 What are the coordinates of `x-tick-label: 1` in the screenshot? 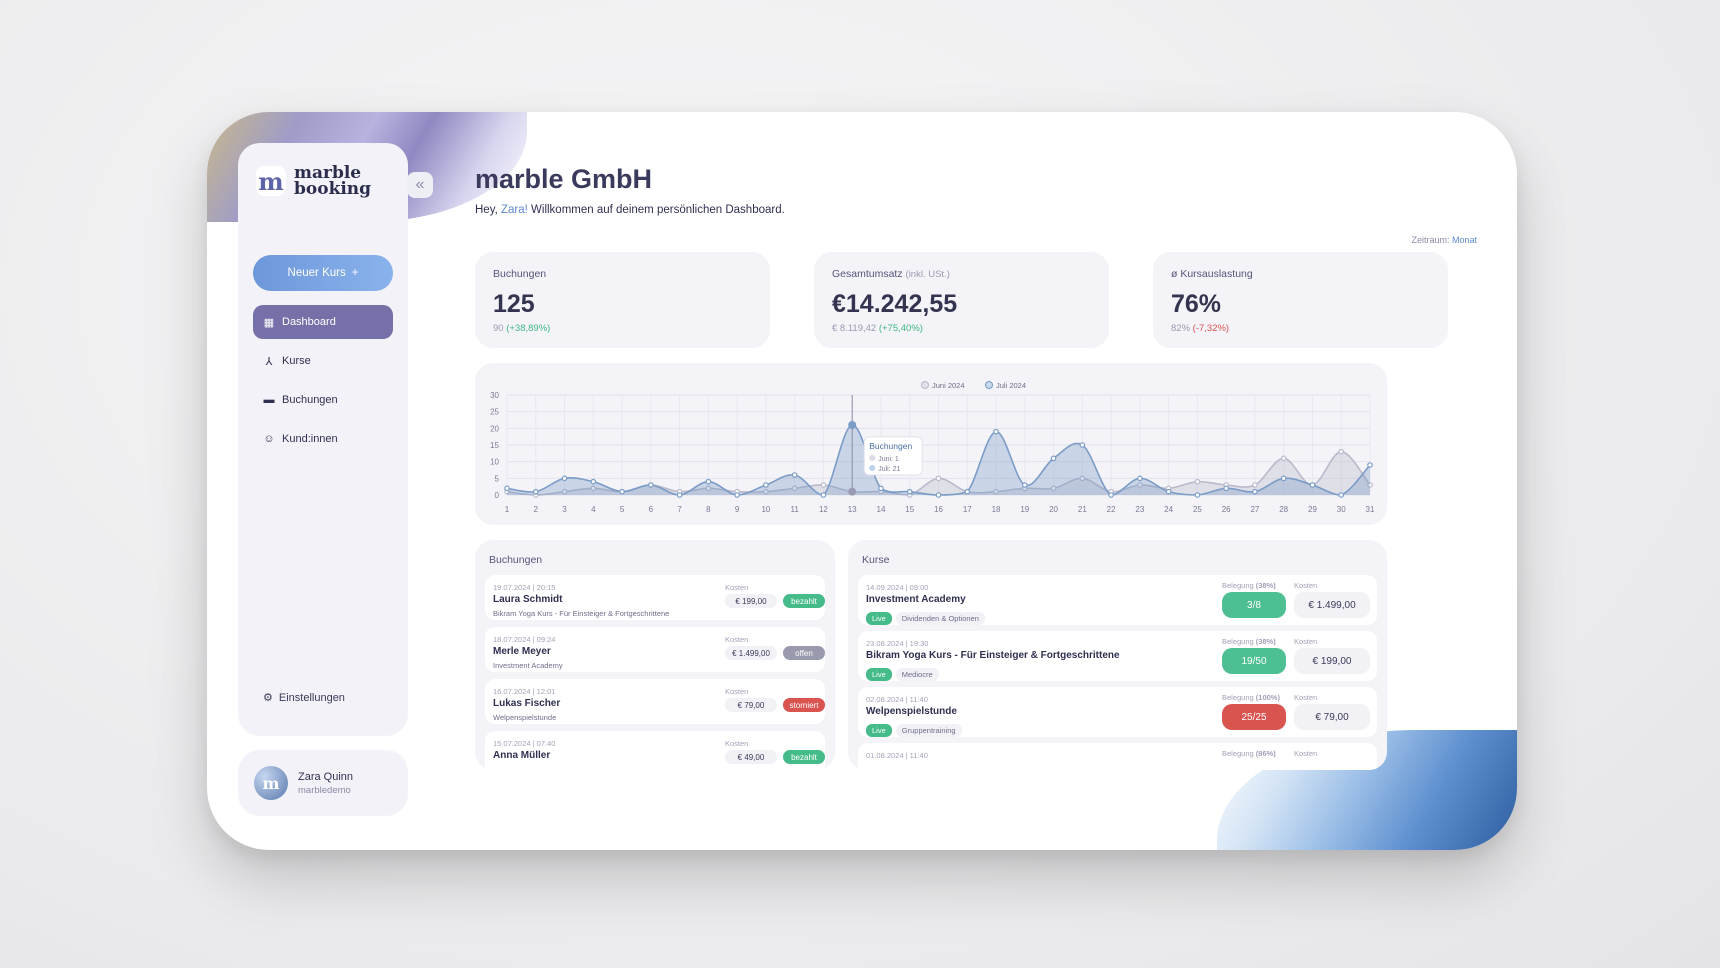 It's located at (507, 509).